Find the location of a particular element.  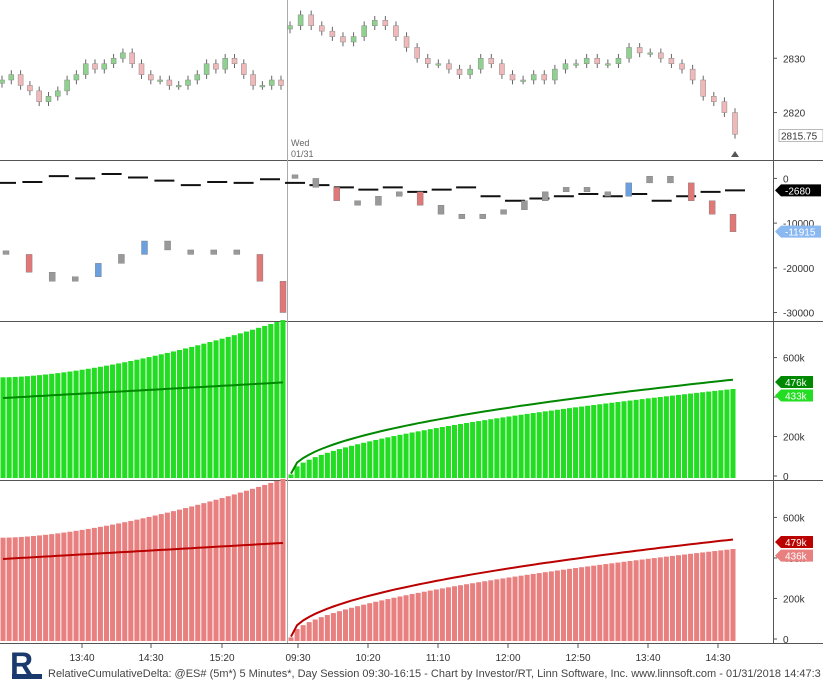

sell-volume-line-value-badge is located at coordinates (794, 541).